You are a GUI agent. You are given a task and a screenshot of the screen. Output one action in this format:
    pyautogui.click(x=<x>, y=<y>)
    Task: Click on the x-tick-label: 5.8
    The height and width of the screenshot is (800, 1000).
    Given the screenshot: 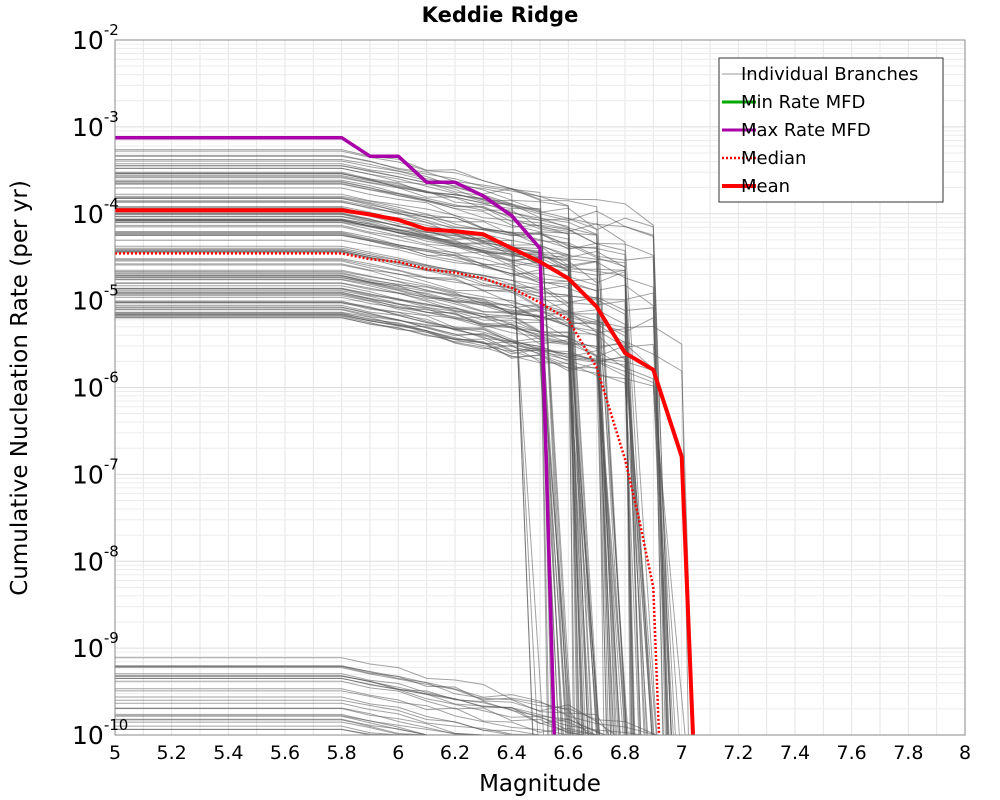 What is the action you would take?
    pyautogui.click(x=342, y=753)
    